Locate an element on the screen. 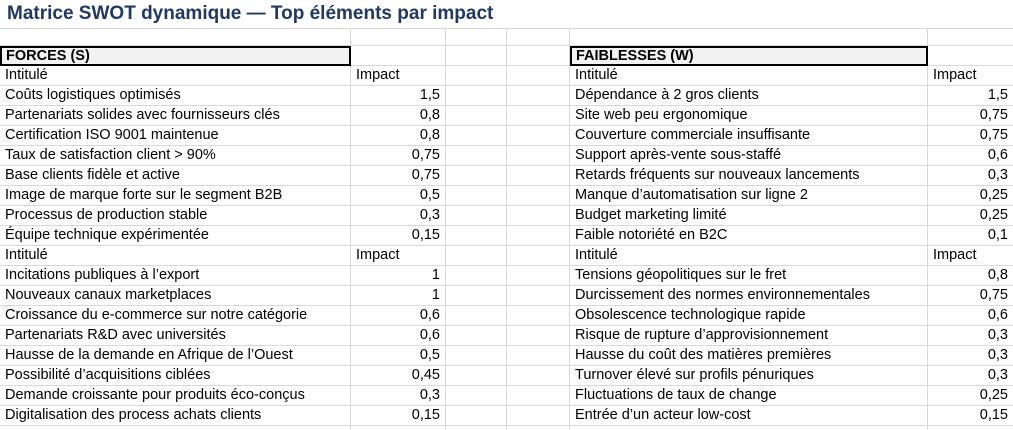 This screenshot has height=430, width=1013. row-label: Budget marketing limité is located at coordinates (749, 216).